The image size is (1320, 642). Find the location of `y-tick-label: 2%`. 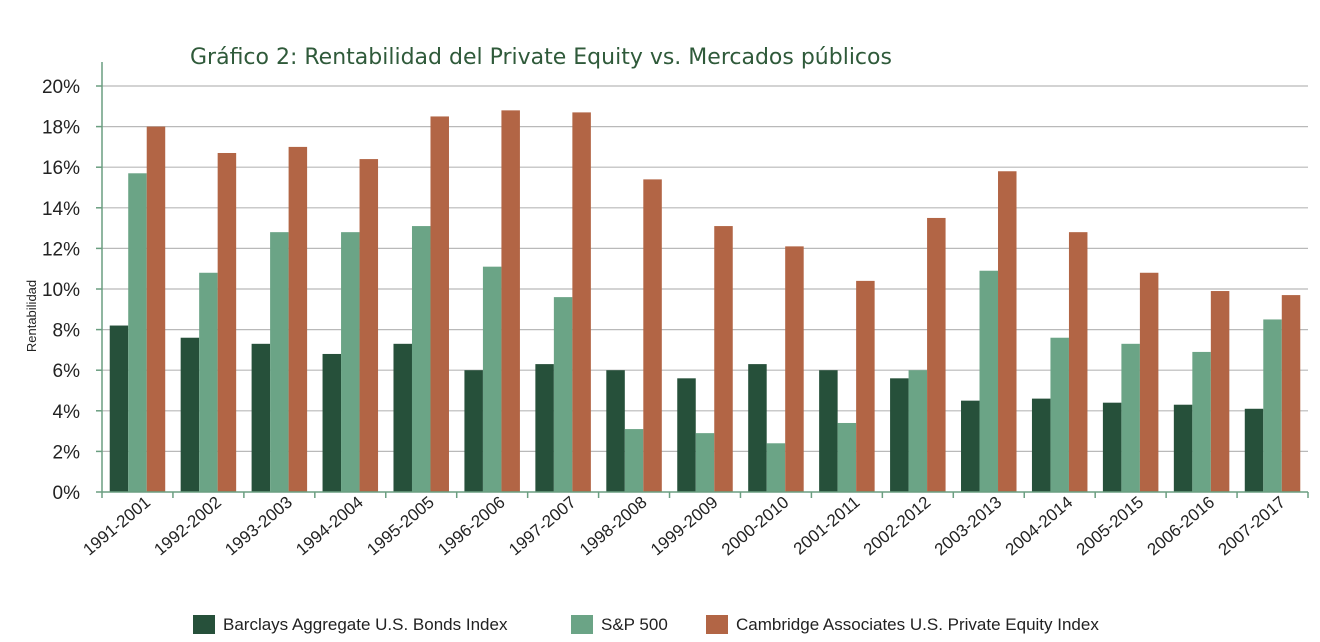

y-tick-label: 2% is located at coordinates (67, 452).